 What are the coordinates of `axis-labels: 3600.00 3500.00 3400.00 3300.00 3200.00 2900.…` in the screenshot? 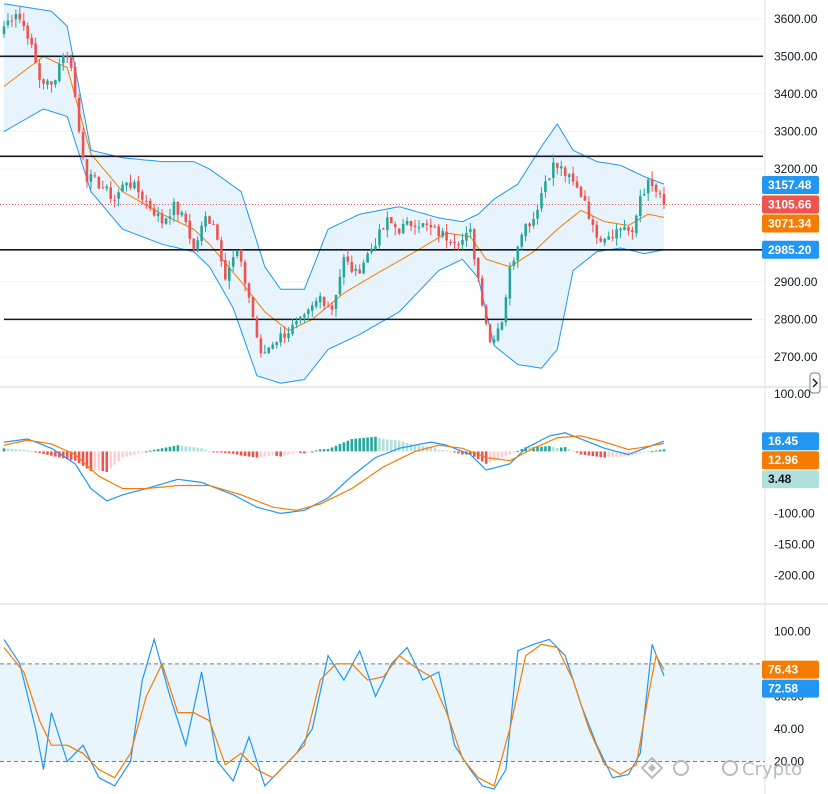 It's located at (796, 390).